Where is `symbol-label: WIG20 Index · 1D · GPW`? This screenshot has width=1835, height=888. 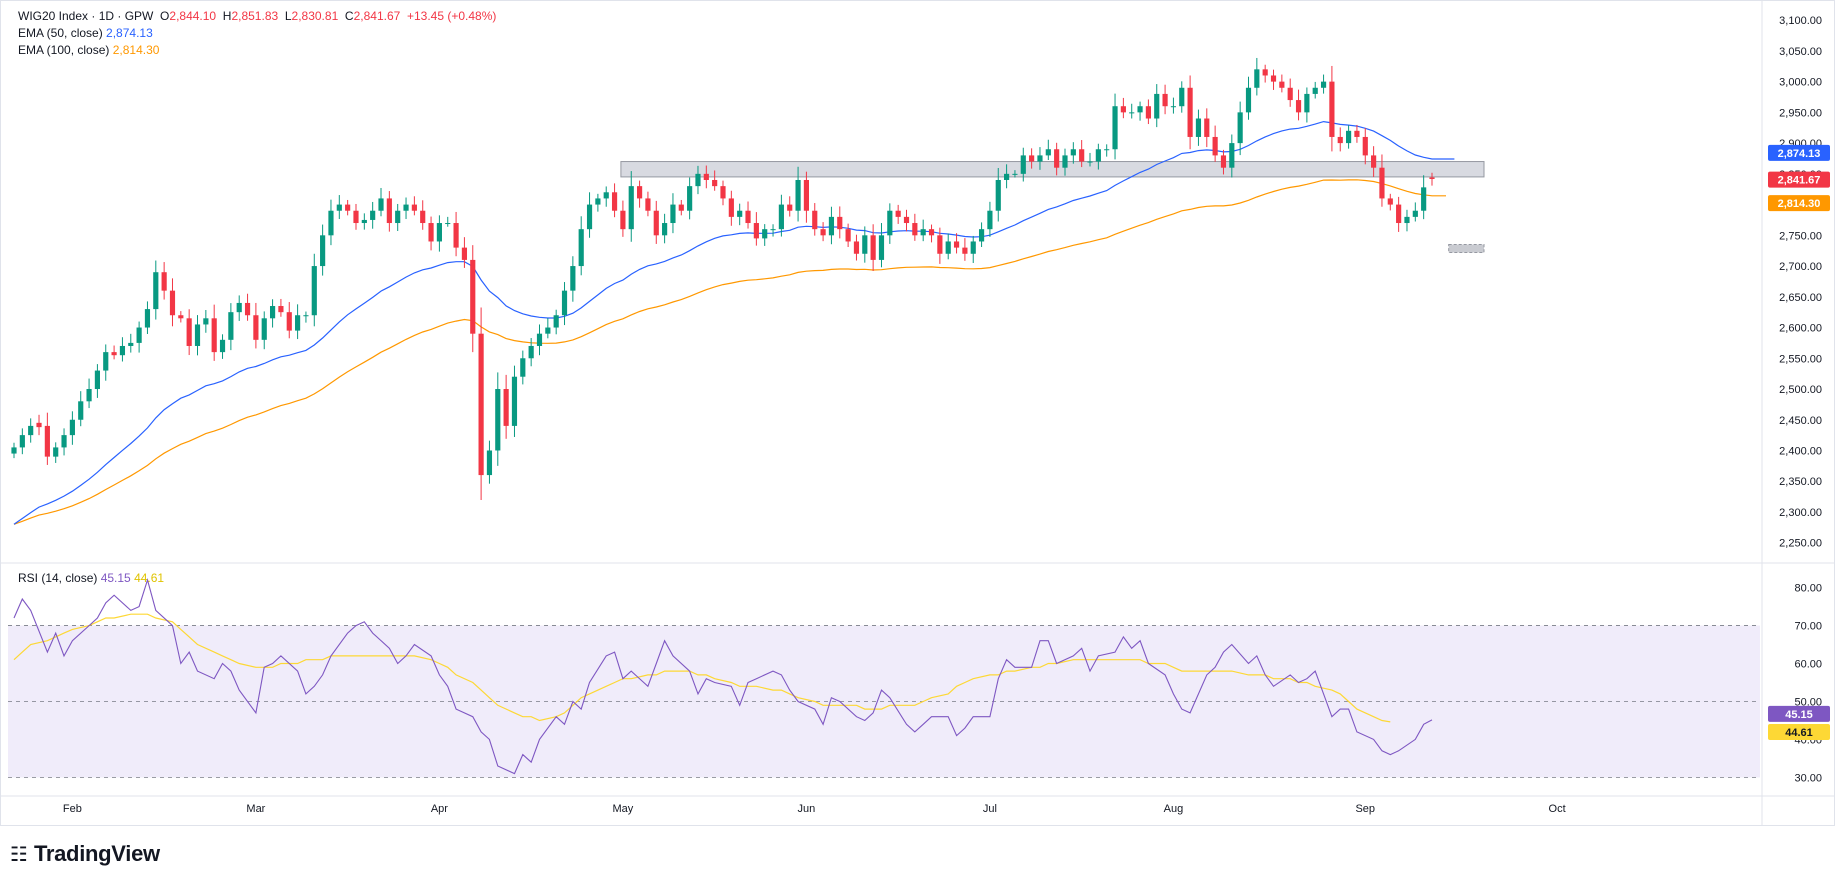
symbol-label: WIG20 Index · 1D · GPW is located at coordinates (86, 16).